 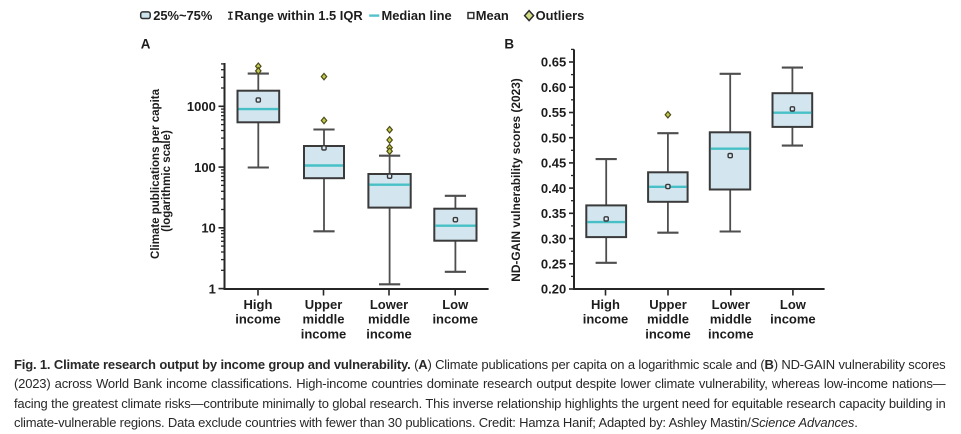 What do you see at coordinates (553, 188) in the screenshot?
I see `svg-text: 0.40` at bounding box center [553, 188].